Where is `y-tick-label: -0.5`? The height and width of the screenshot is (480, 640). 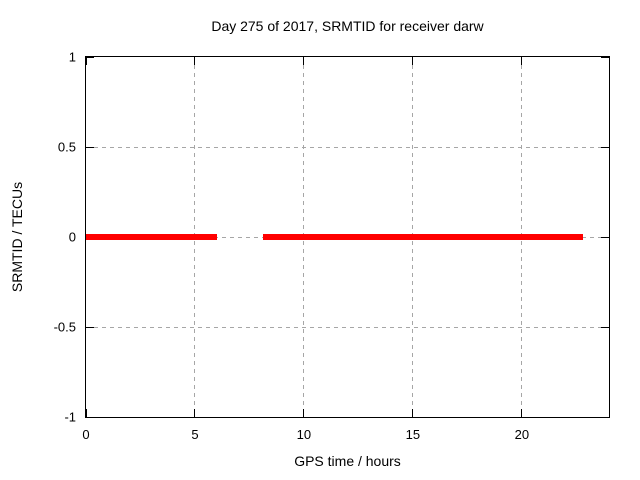
y-tick-label: -0.5 is located at coordinates (64, 327).